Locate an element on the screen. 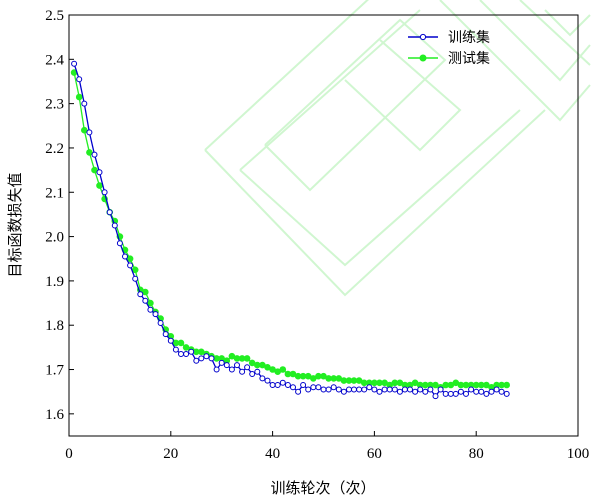 This screenshot has width=598, height=499. legend-train-marker is located at coordinates (423, 37).